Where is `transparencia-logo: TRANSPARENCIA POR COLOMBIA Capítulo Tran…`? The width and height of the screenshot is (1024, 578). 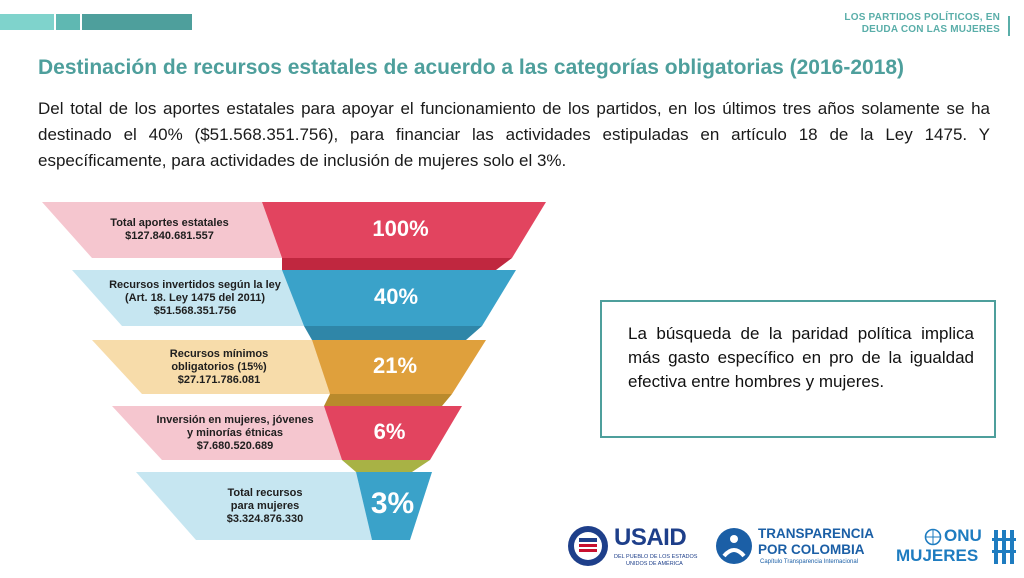 transparencia-logo: TRANSPARENCIA POR COLOMBIA Capítulo Tran… is located at coordinates (794, 547).